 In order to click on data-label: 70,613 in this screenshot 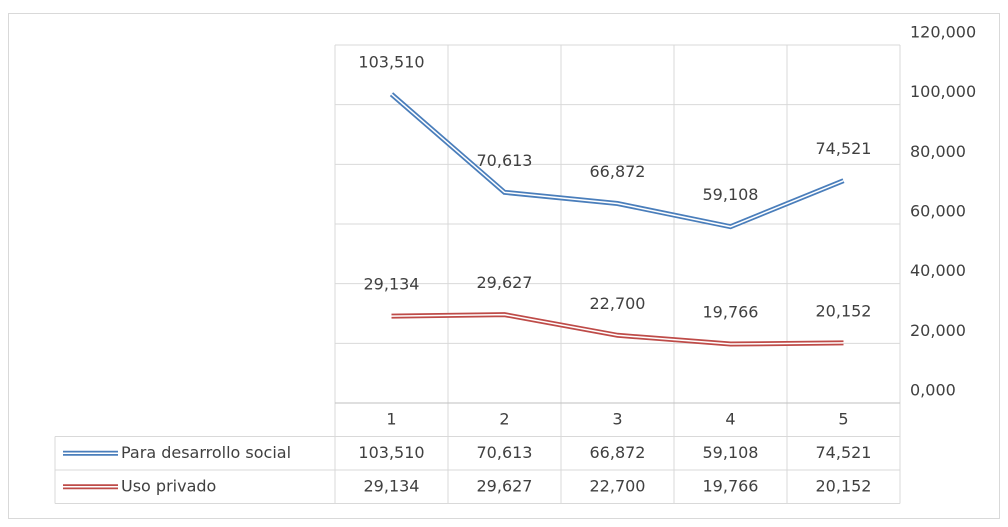, I will do `click(505, 160)`.